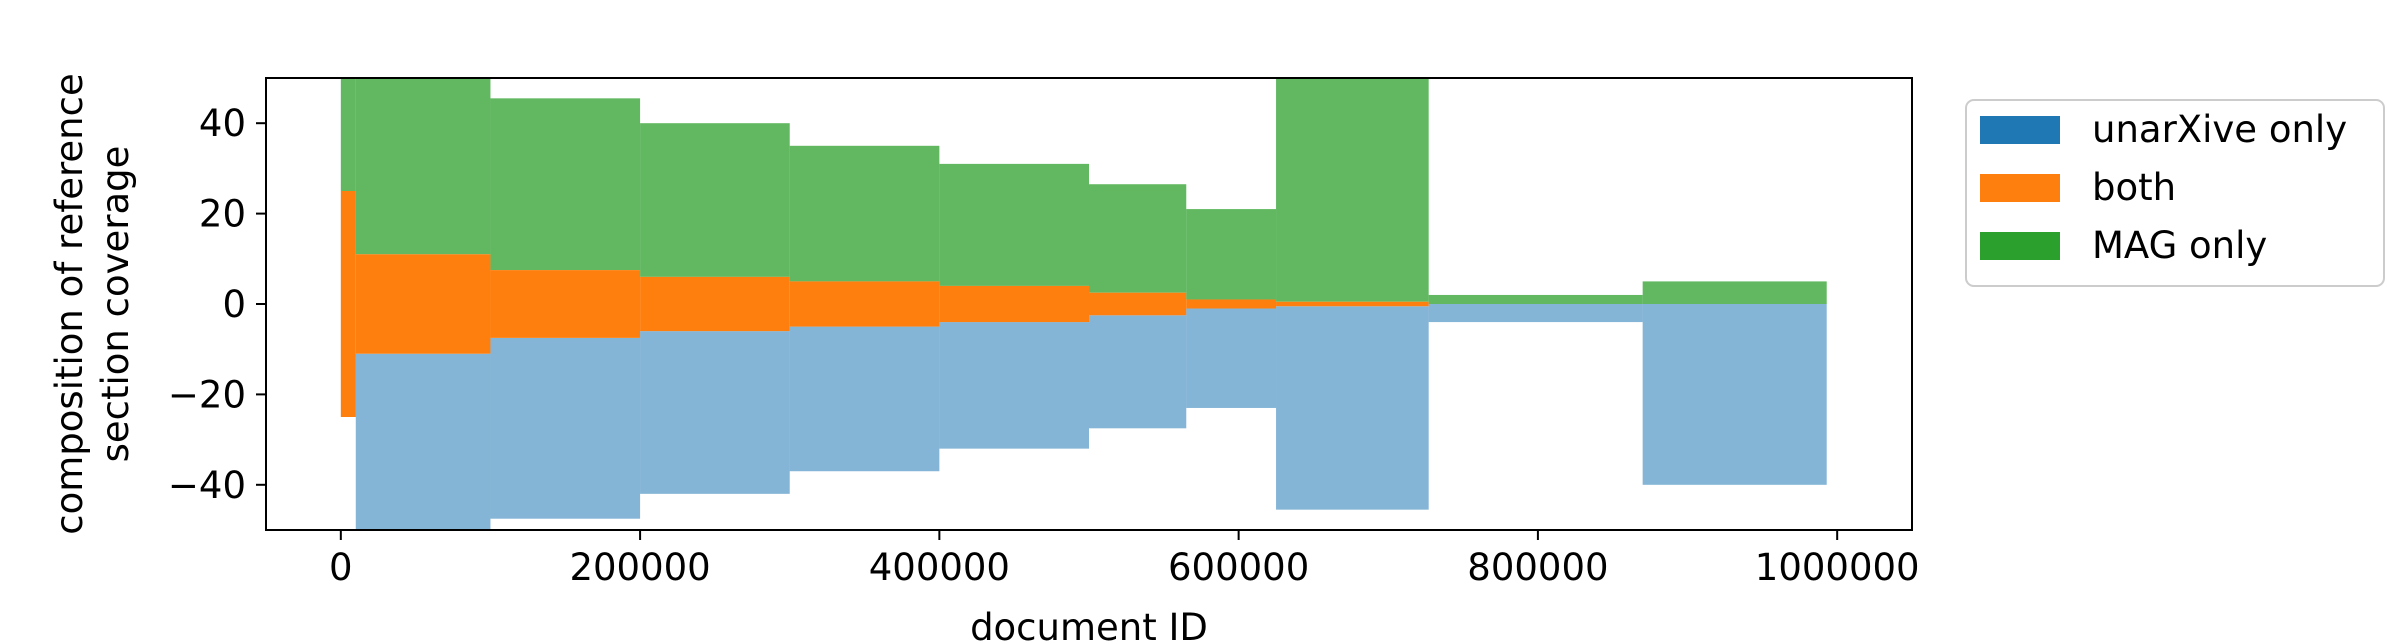 The image size is (2387, 644). I want to click on y-tick-label-2: 0, so click(234, 304).